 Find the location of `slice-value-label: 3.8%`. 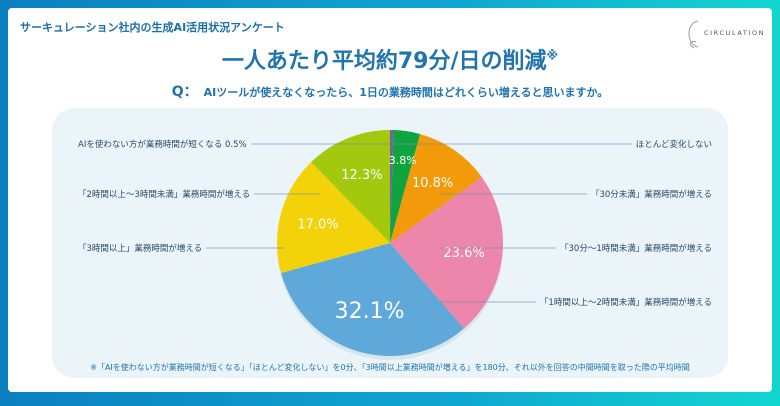

slice-value-label: 3.8% is located at coordinates (403, 160).